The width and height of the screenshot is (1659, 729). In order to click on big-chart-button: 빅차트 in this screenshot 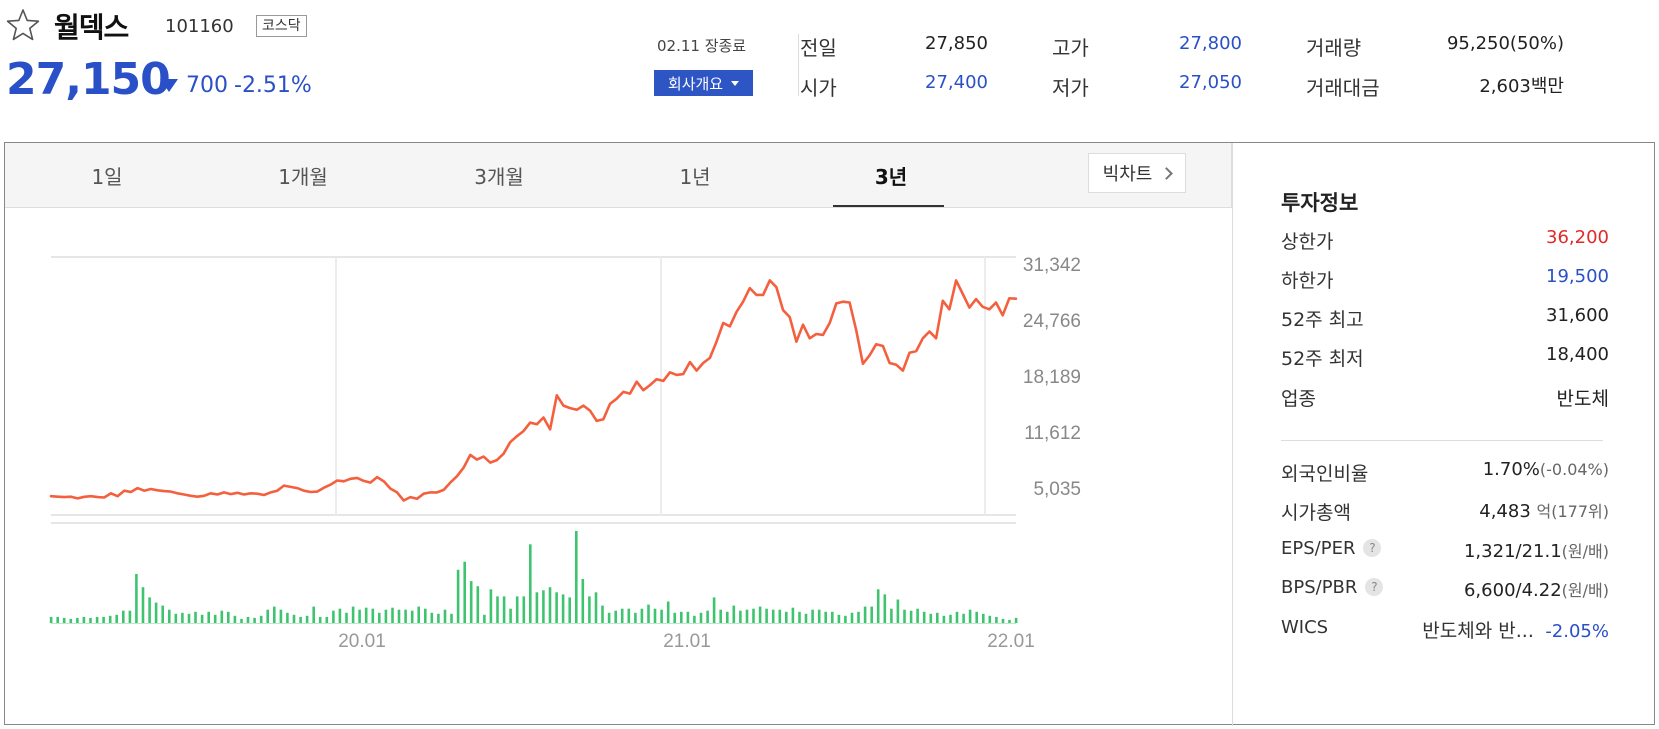, I will do `click(1137, 173)`.